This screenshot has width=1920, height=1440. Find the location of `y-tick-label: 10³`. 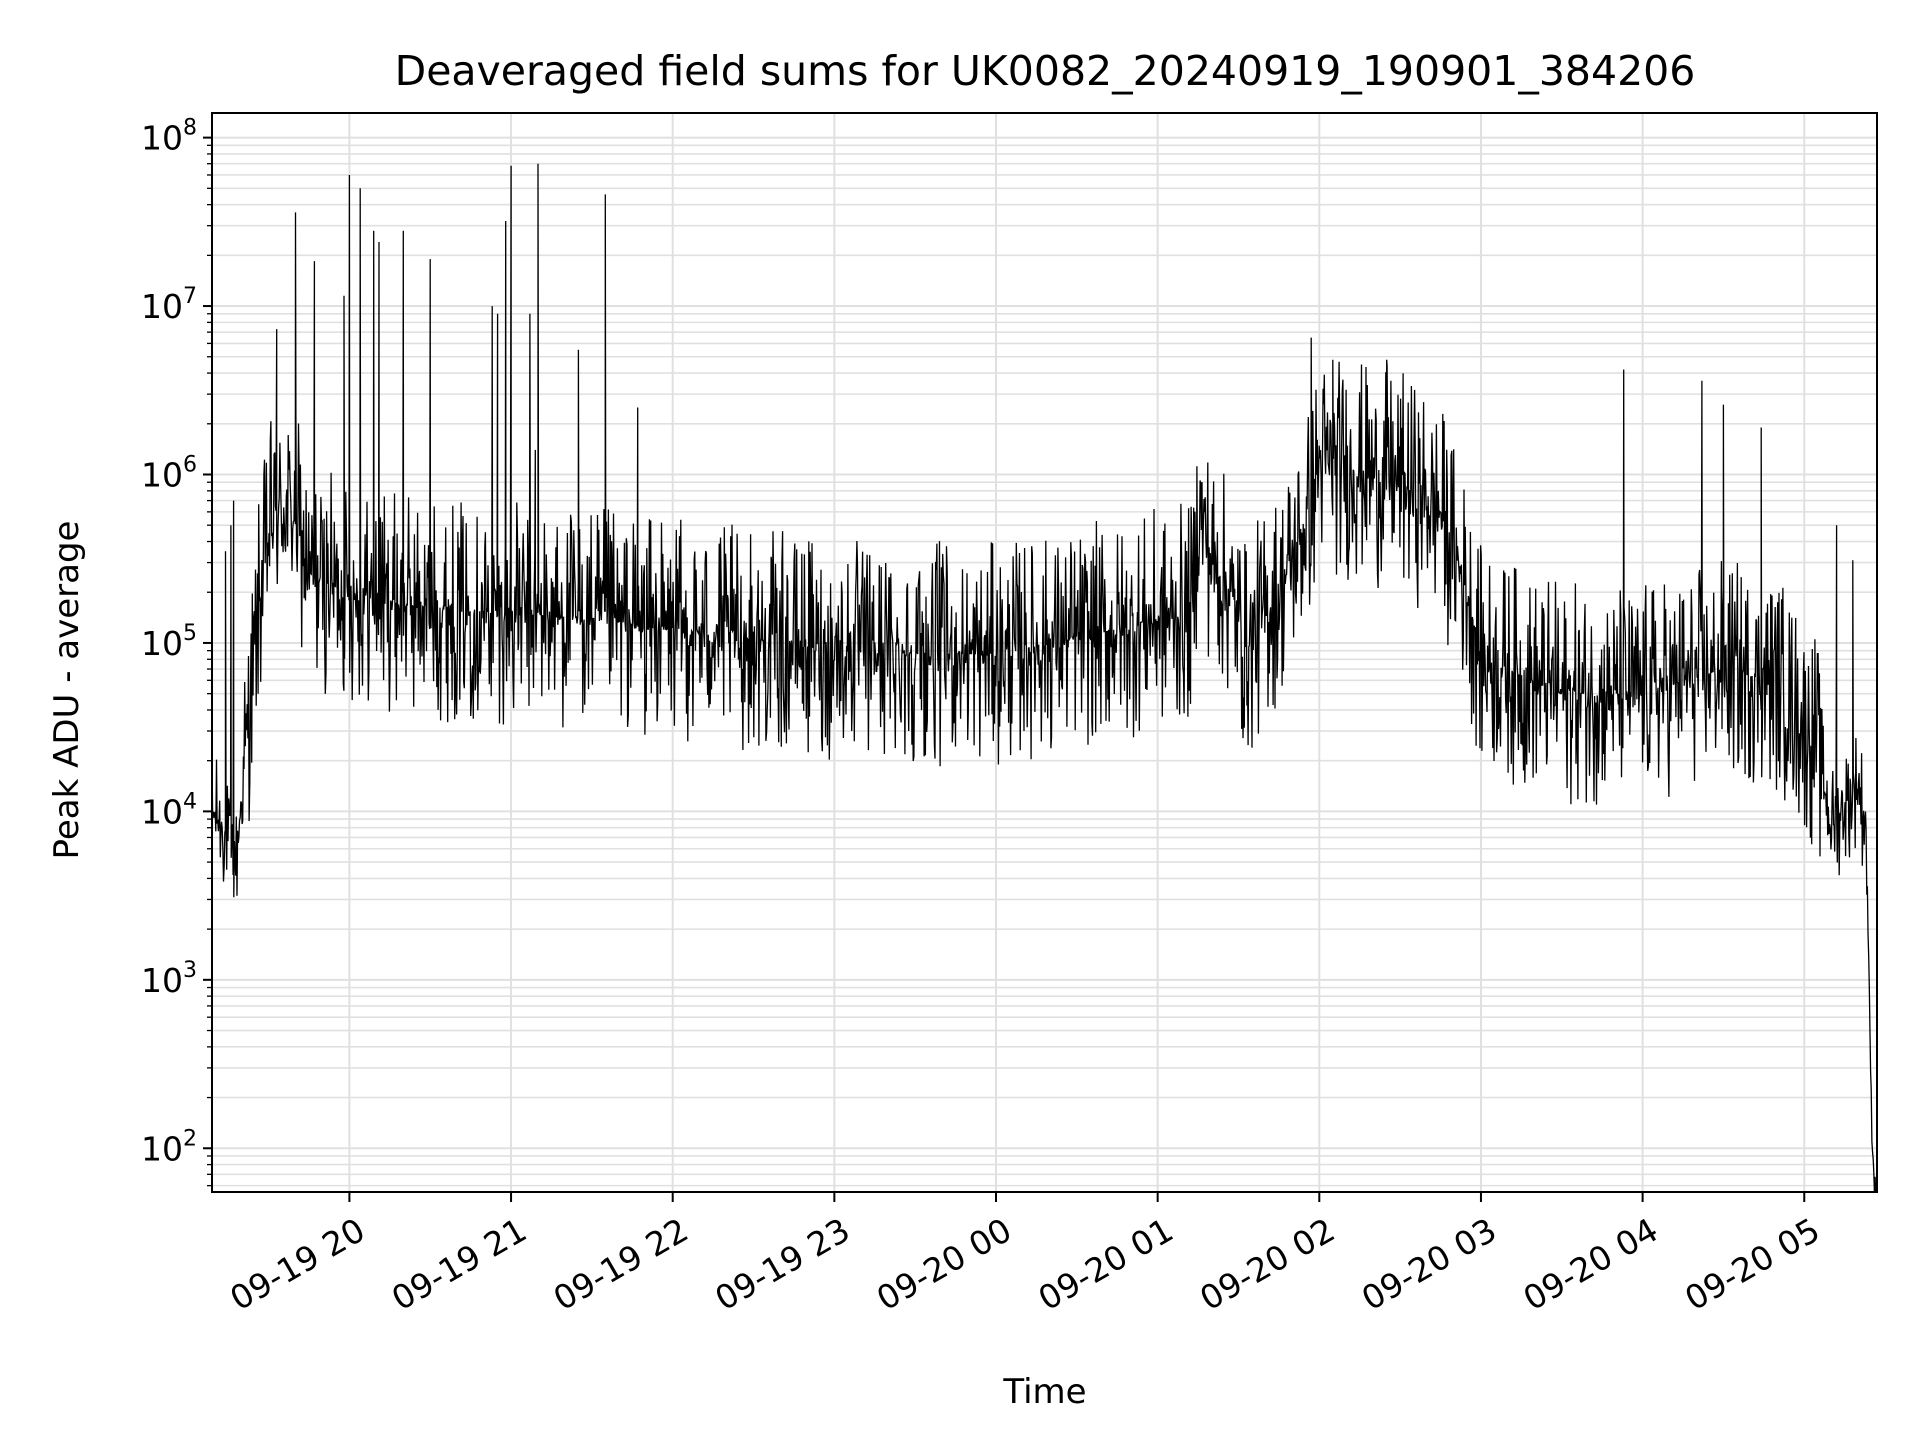

y-tick-label: 10³ is located at coordinates (169, 979).